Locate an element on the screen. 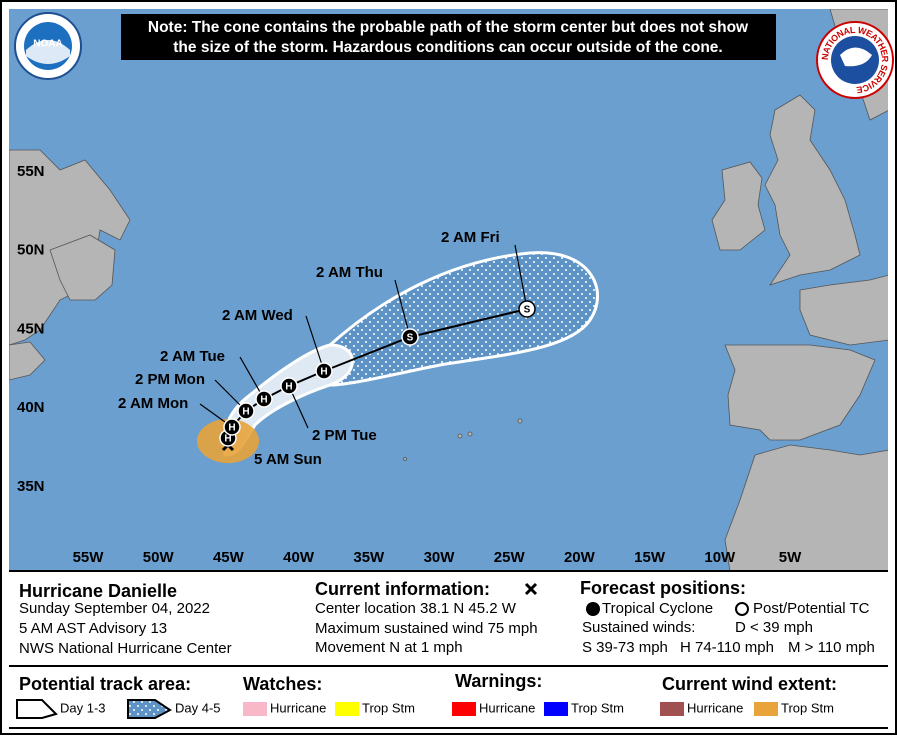 Image resolution: width=897 pixels, height=736 pixels. nws-logo: NATIONAL WEATHER SERVICE is located at coordinates (855, 60).